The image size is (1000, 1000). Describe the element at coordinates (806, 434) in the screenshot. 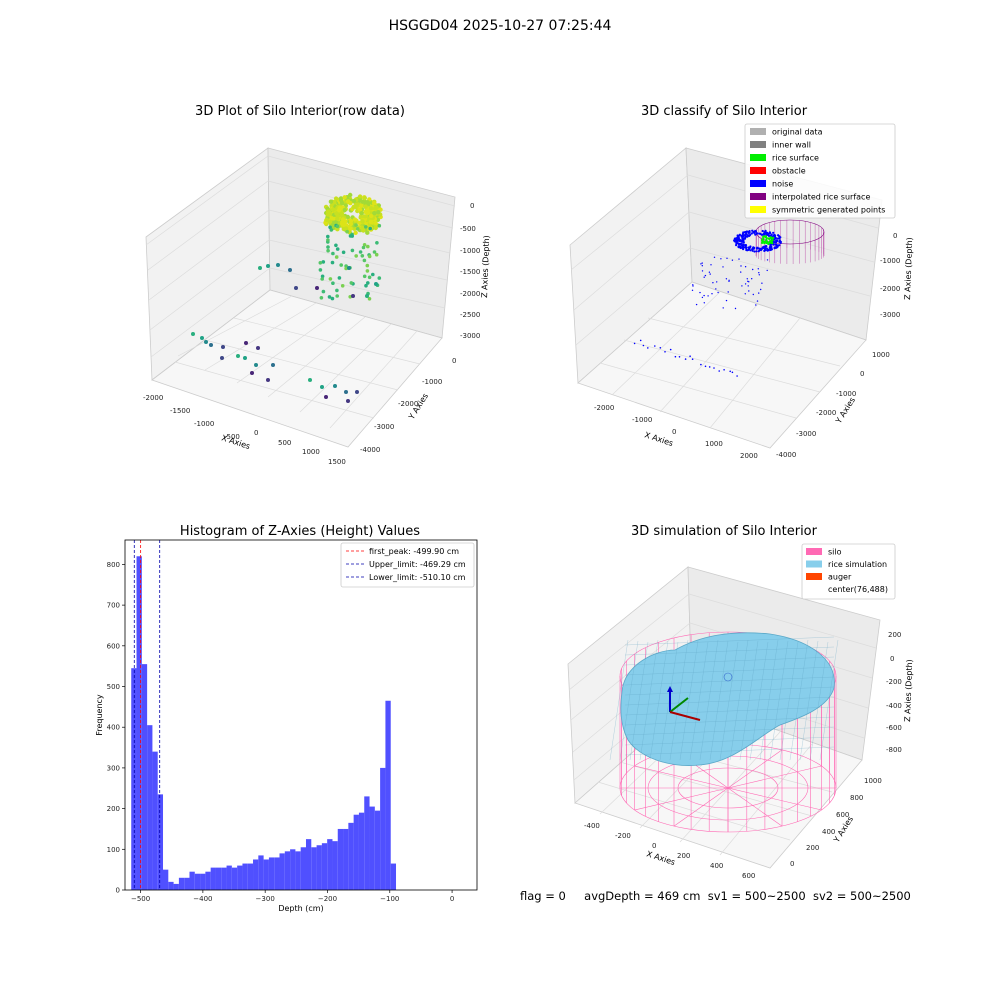

I see `panel2-y-tick: -3000` at that location.